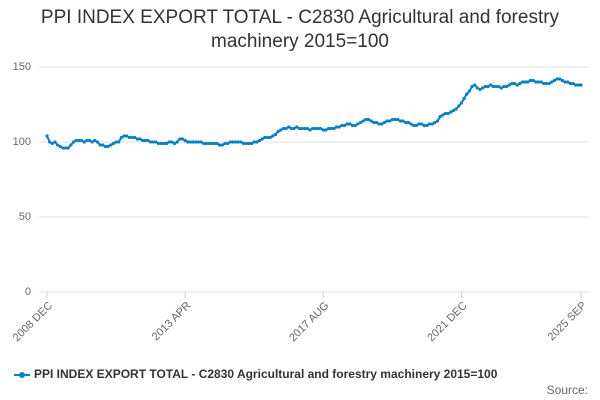 The image size is (600, 400). I want to click on source: Source:, so click(567, 390).